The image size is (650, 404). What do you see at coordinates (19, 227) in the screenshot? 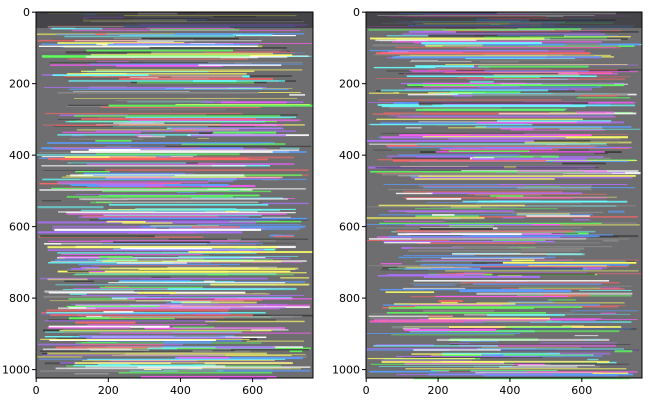
I see `y-tick-label: 600` at bounding box center [19, 227].